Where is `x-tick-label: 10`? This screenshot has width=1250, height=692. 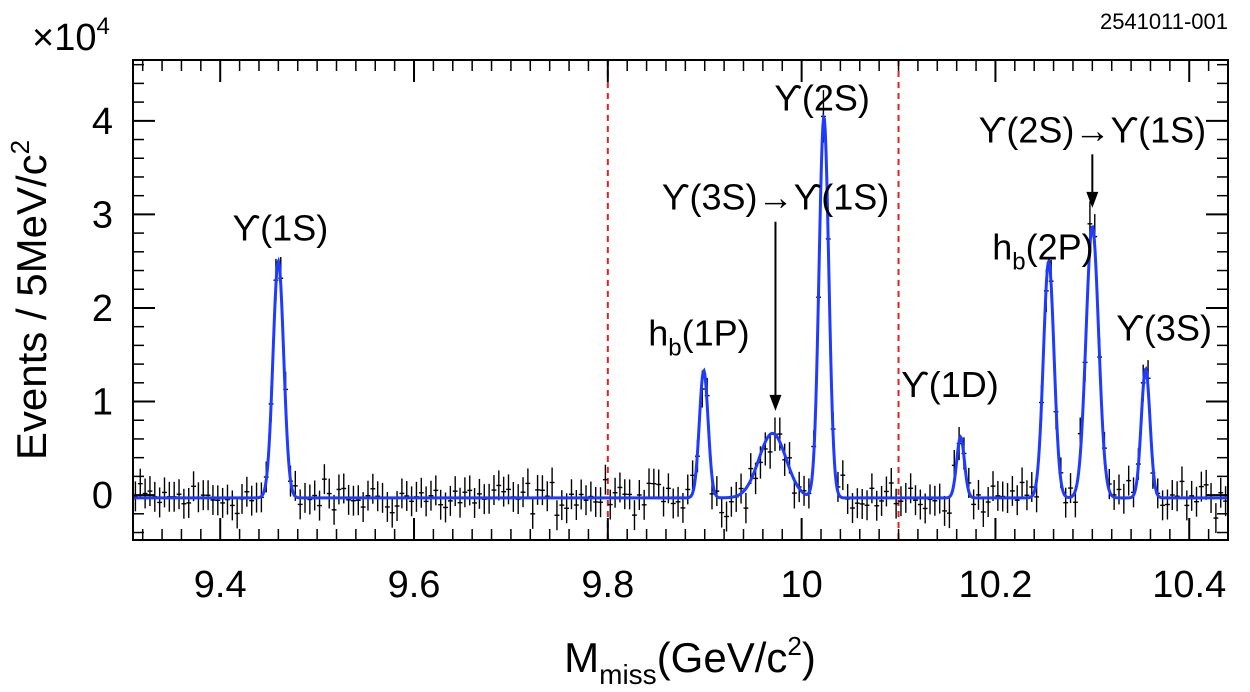
x-tick-label: 10 is located at coordinates (801, 585).